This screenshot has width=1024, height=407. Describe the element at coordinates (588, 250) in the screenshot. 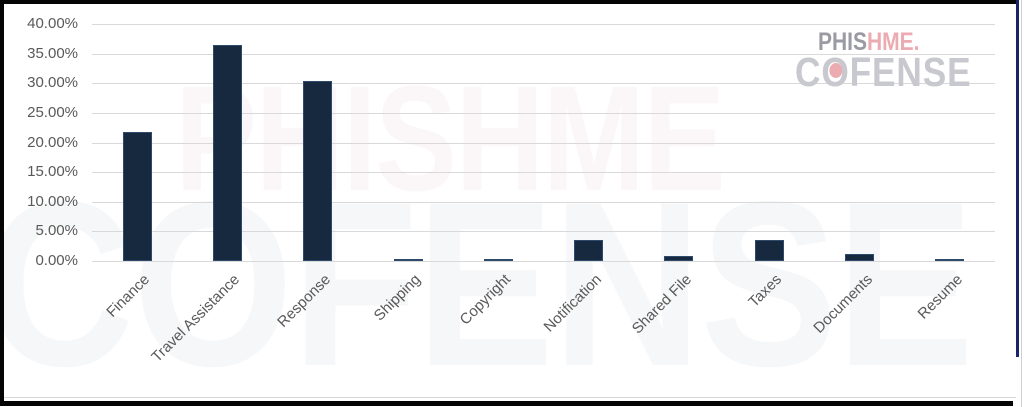

I see `bar-notification` at that location.